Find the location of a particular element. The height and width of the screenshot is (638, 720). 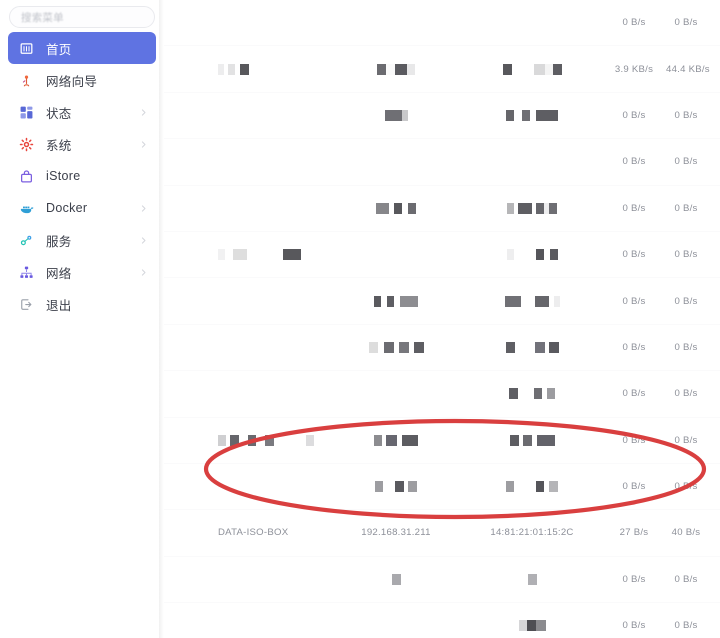

home-icon is located at coordinates (26, 48).